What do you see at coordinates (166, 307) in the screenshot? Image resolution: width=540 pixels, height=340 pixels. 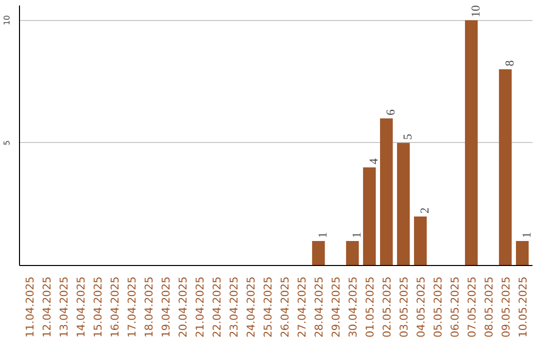 I see `x-tick-label: 19.04.2025` at bounding box center [166, 307].